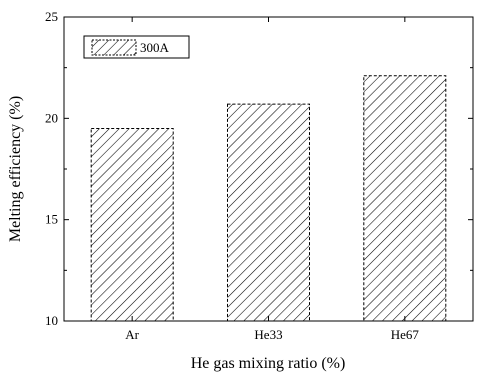 The width and height of the screenshot is (477, 378). What do you see at coordinates (268, 212) in the screenshot?
I see `bar-he33` at bounding box center [268, 212].